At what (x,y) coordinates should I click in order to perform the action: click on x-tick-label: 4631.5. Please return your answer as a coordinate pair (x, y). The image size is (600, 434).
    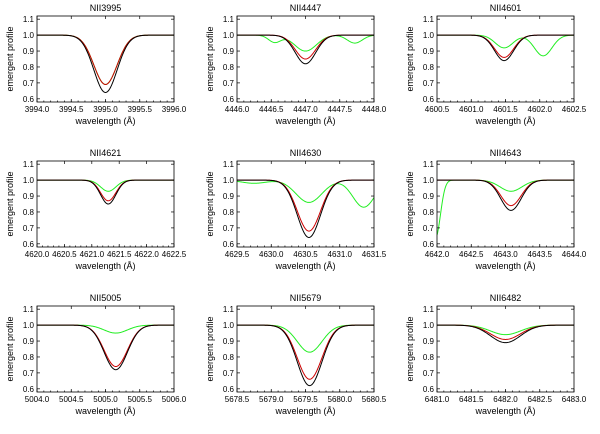
    Looking at the image, I should click on (374, 254).